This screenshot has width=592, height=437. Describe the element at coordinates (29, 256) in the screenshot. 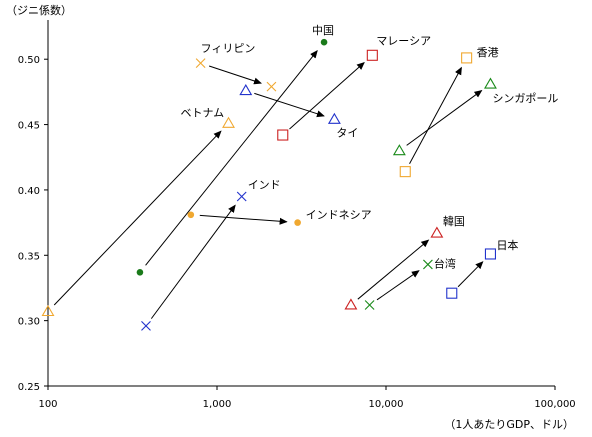

I see `y-tick-label: 0.35` at that location.